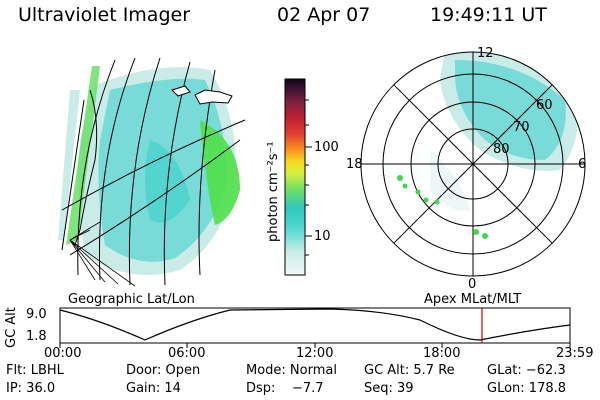 This screenshot has width=600, height=400. Describe the element at coordinates (36, 336) in the screenshot. I see `altitude-ytick-1.8: 1.8` at that location.